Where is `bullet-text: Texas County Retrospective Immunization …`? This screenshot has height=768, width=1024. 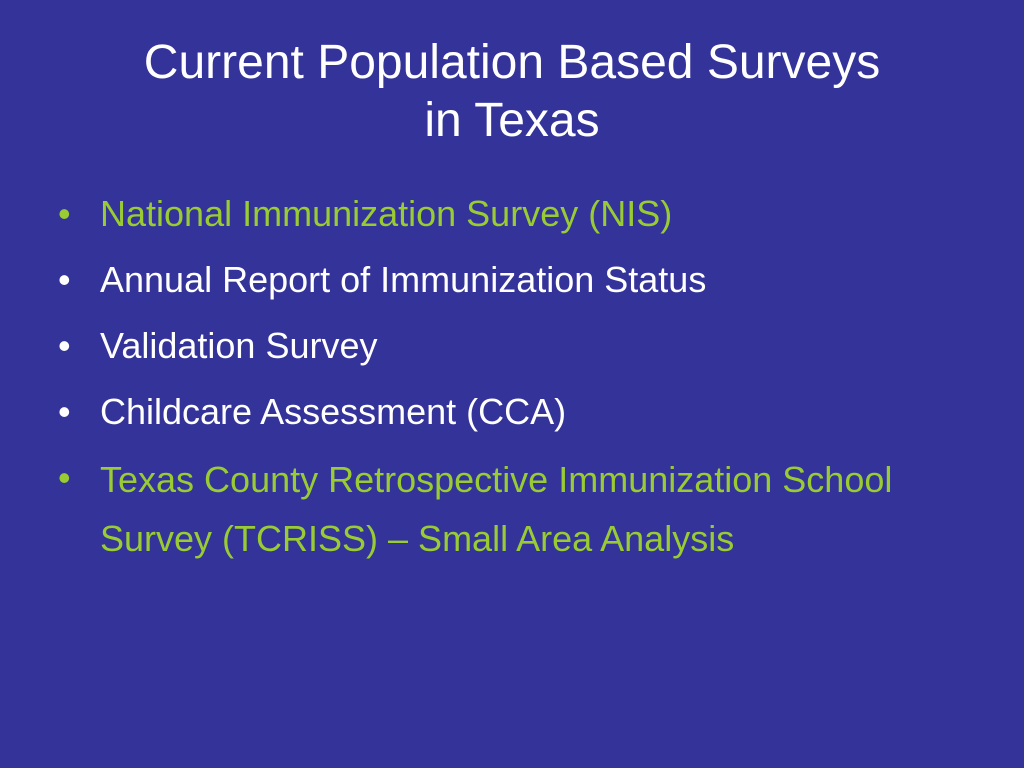
bullet-text: Texas County Retrospective Immunization … is located at coordinates (496, 509).